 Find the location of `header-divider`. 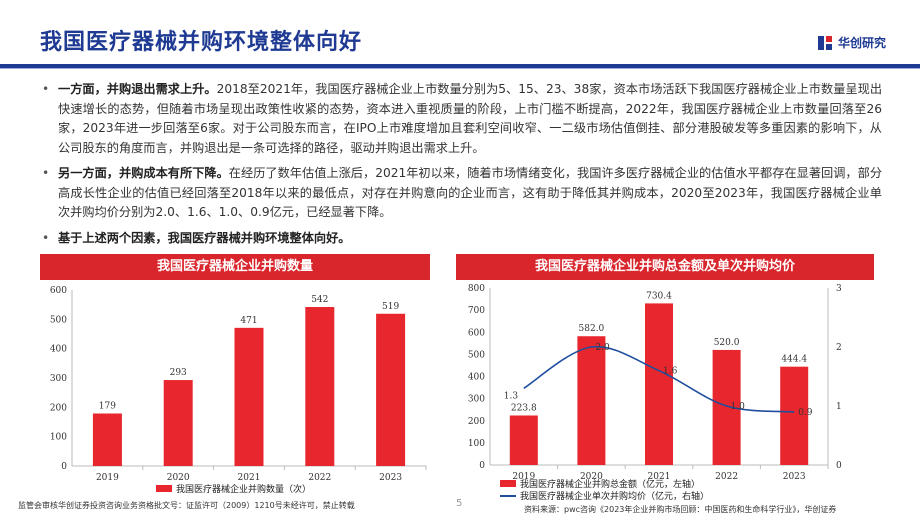

header-divider is located at coordinates (460, 66).